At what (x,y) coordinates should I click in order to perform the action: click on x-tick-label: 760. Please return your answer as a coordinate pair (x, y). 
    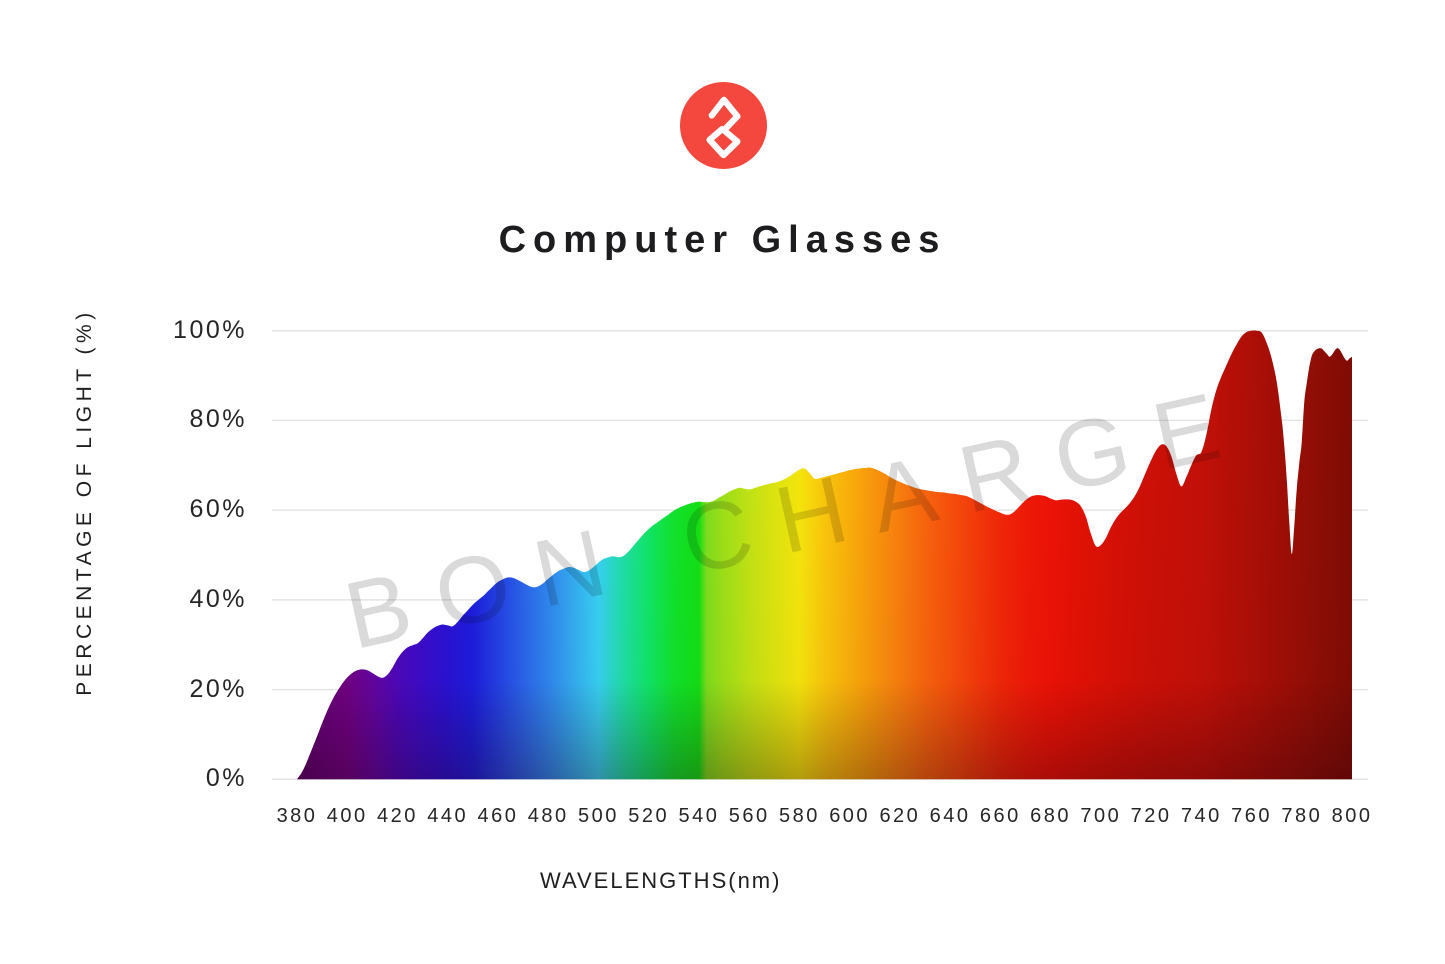
    Looking at the image, I should click on (1251, 816).